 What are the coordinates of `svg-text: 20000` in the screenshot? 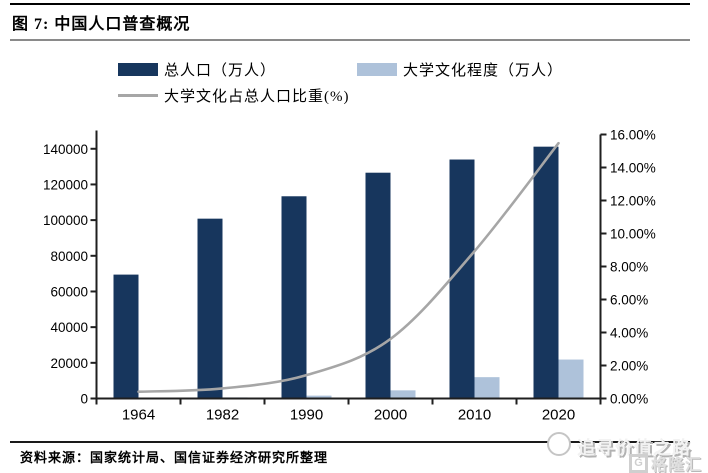 It's located at (69, 363).